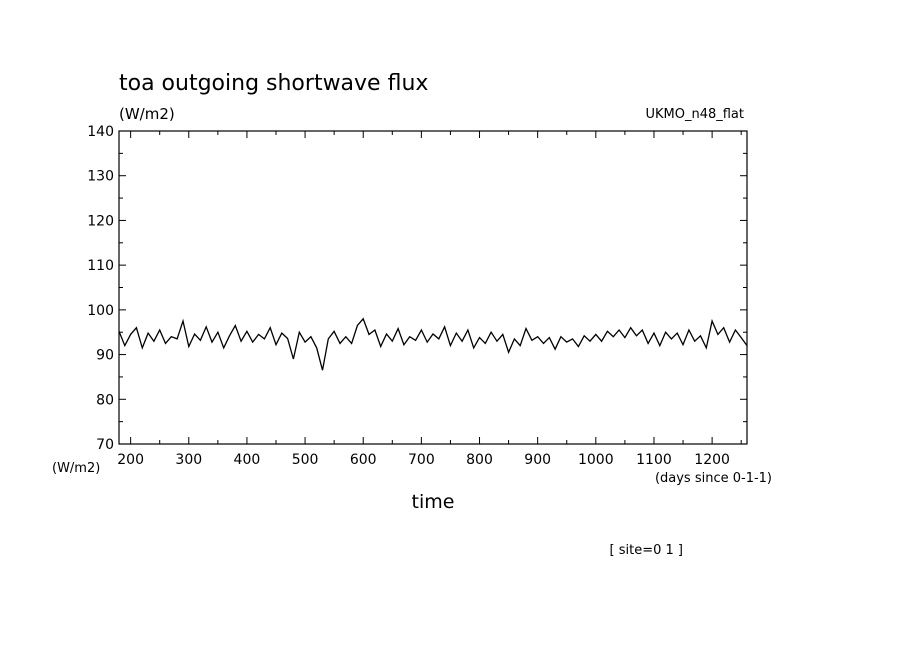 This screenshot has width=904, height=654. What do you see at coordinates (188, 460) in the screenshot?
I see `x-tick-label: 300` at bounding box center [188, 460].